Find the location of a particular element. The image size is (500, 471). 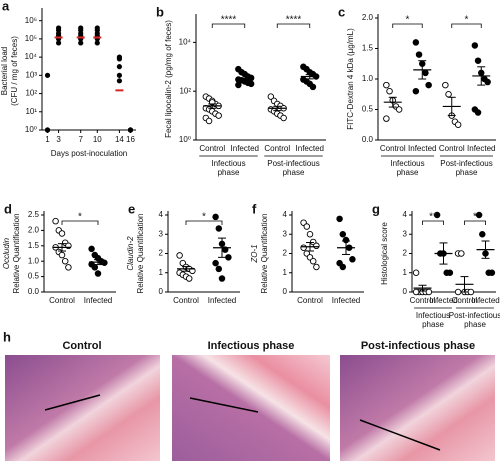

y-axis-label: ZO-1 is located at coordinates (254, 253).